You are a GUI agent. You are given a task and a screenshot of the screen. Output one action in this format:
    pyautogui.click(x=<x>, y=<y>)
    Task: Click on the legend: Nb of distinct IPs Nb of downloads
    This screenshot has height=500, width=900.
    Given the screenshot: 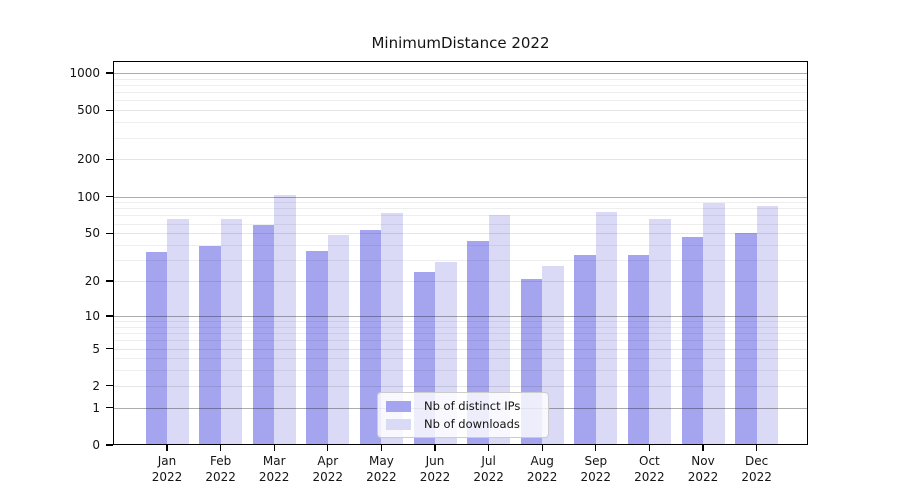 What is the action you would take?
    pyautogui.click(x=463, y=415)
    